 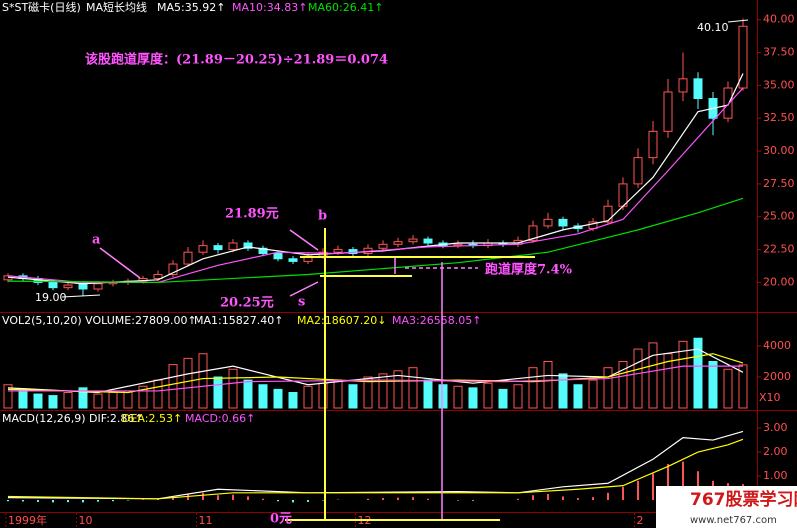 What do you see at coordinates (86, 520) in the screenshot?
I see `x-tick-label: 10` at bounding box center [86, 520].